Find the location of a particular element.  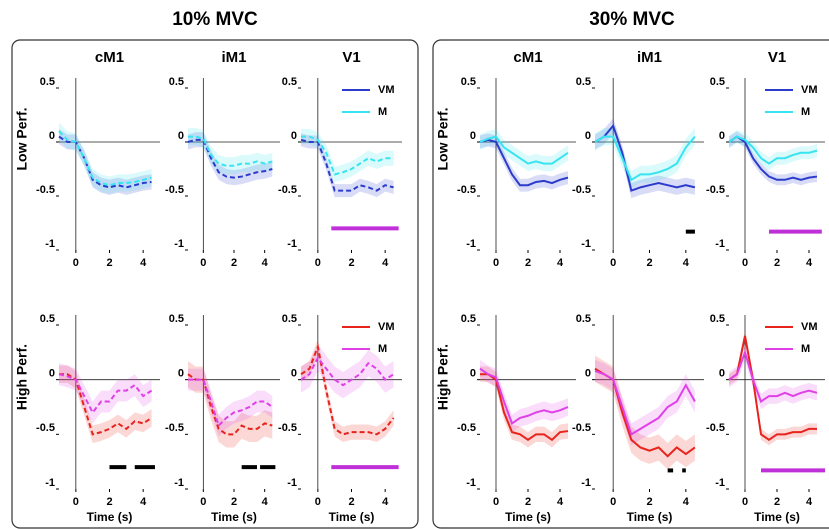

group-title: 30% MVC is located at coordinates (632, 19).